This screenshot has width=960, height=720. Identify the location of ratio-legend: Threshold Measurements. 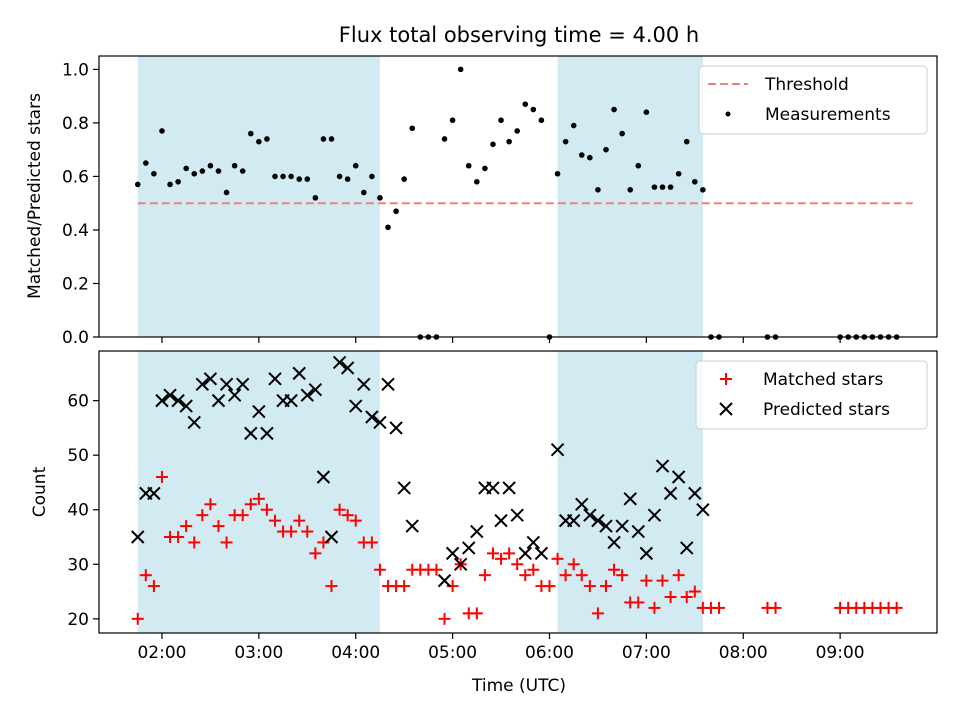
(813, 100).